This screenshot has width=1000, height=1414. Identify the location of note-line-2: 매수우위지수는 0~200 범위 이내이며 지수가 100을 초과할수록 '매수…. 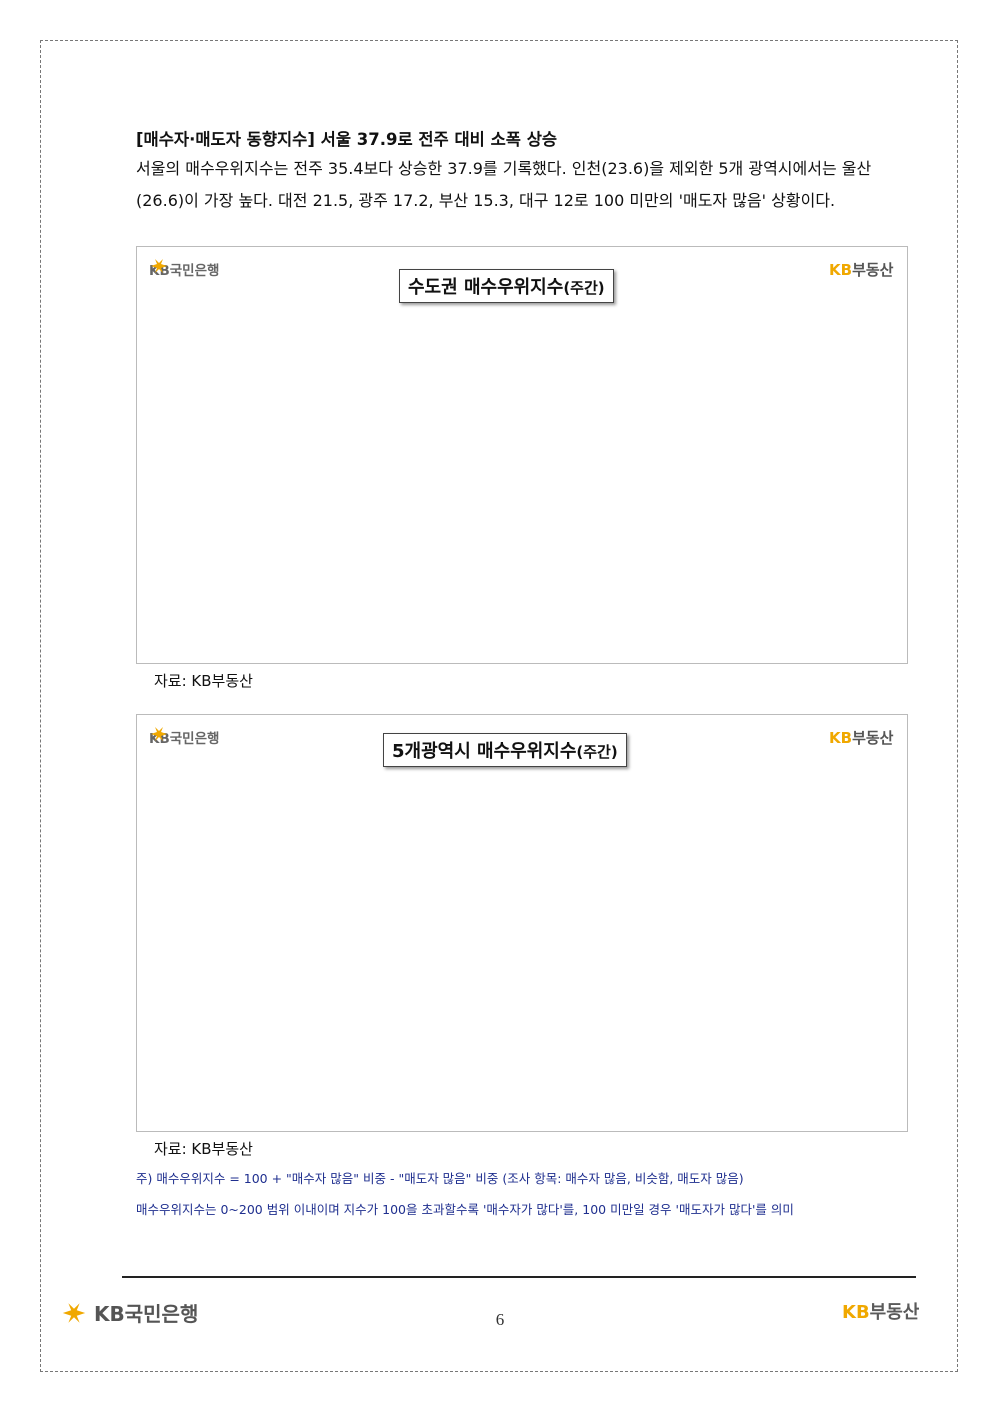
(465, 1209).